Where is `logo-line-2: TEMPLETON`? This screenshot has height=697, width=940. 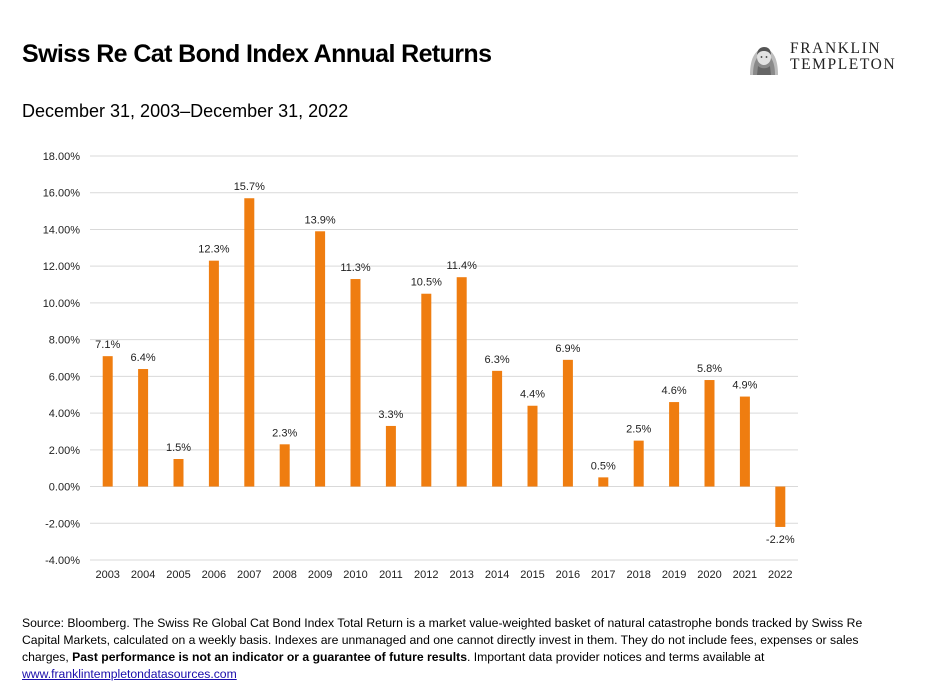
logo-line-2: TEMPLETON is located at coordinates (843, 64).